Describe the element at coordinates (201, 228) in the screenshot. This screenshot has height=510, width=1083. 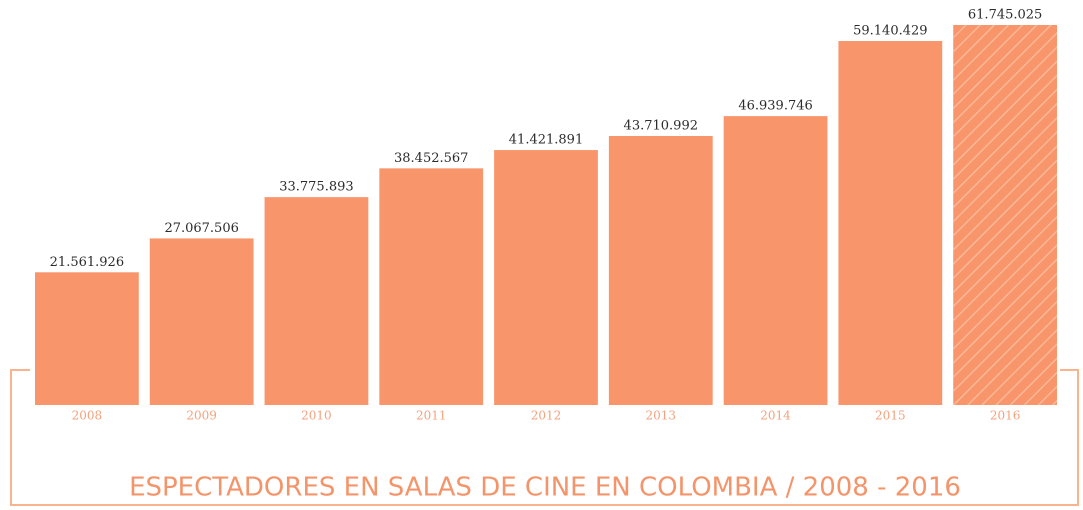
I see `value-label: 27.067.506` at that location.